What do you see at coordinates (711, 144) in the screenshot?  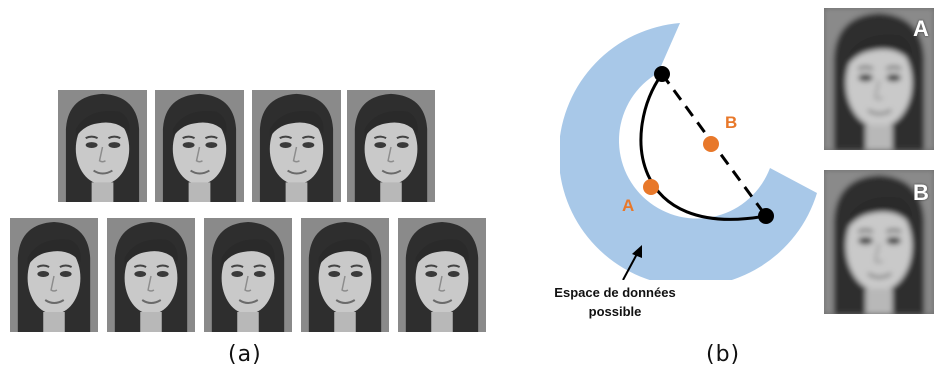 I see `point-b` at bounding box center [711, 144].